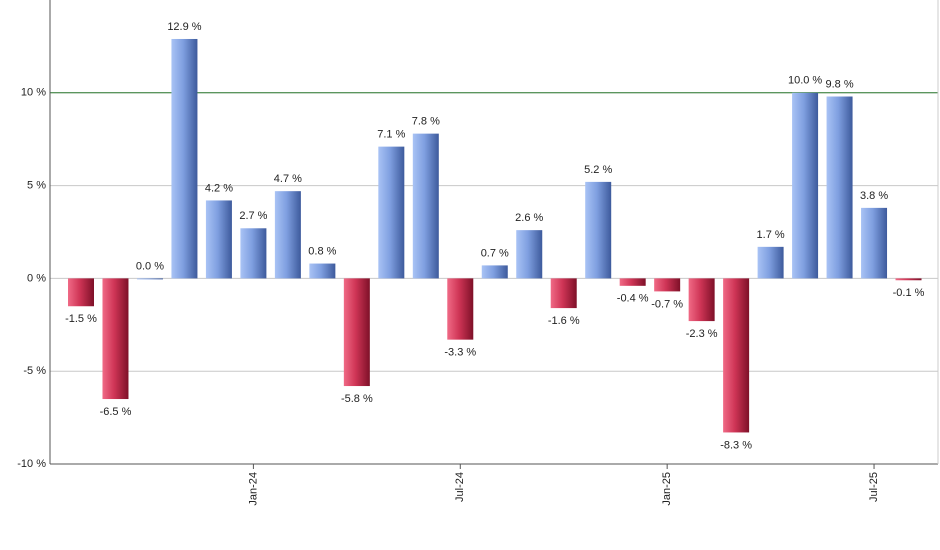  Describe the element at coordinates (564, 321) in the screenshot. I see `value-label: -1.6 %` at that location.